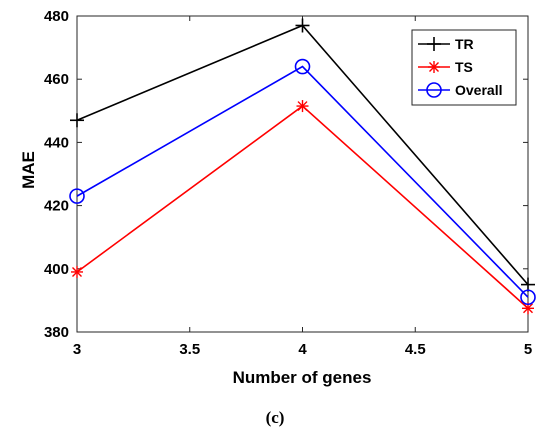 This screenshot has height=436, width=550. What do you see at coordinates (56, 142) in the screenshot?
I see `y-tick-label: 440` at bounding box center [56, 142].